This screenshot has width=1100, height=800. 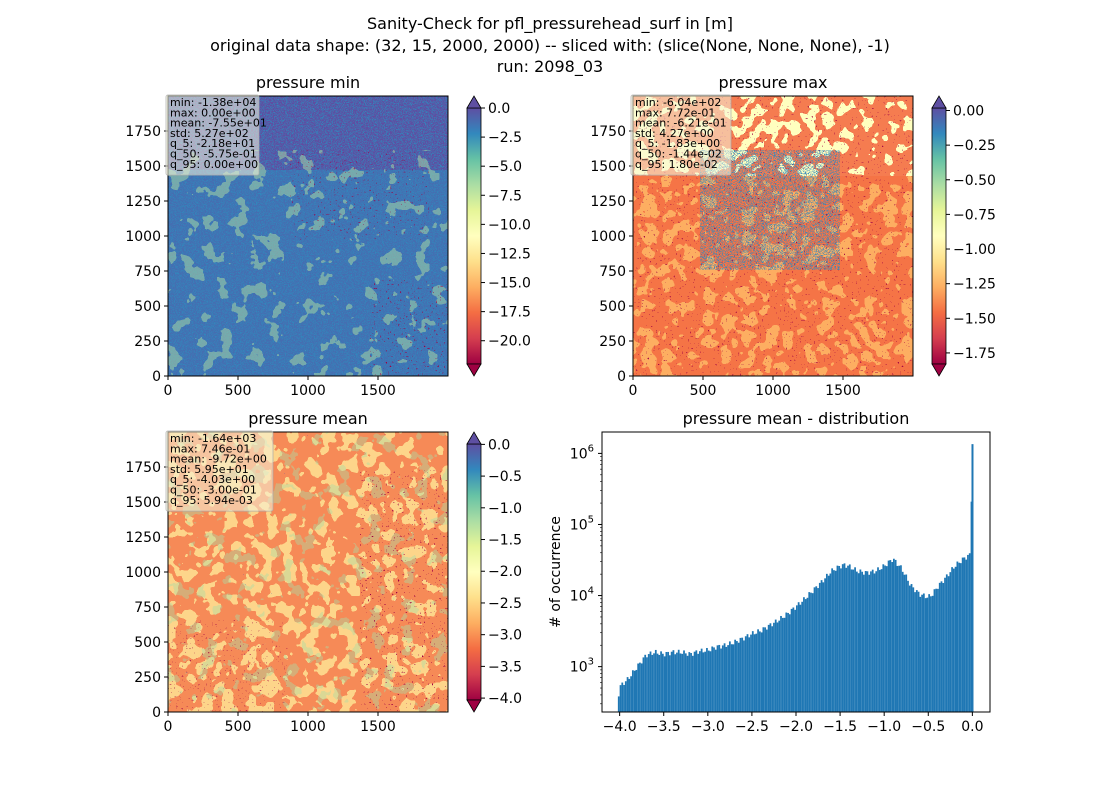 What do you see at coordinates (238, 391) in the screenshot?
I see `x-tick-label: 500` at bounding box center [238, 391].